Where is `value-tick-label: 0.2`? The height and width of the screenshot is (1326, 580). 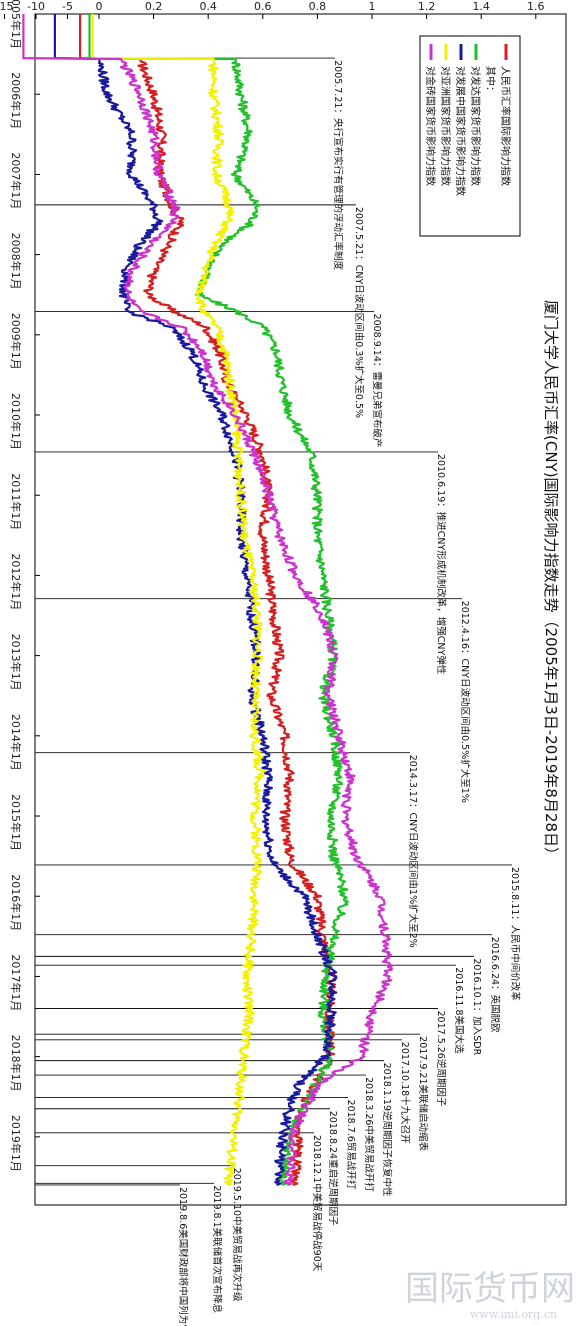 value-tick-label: 0.2 is located at coordinates (154, 6).